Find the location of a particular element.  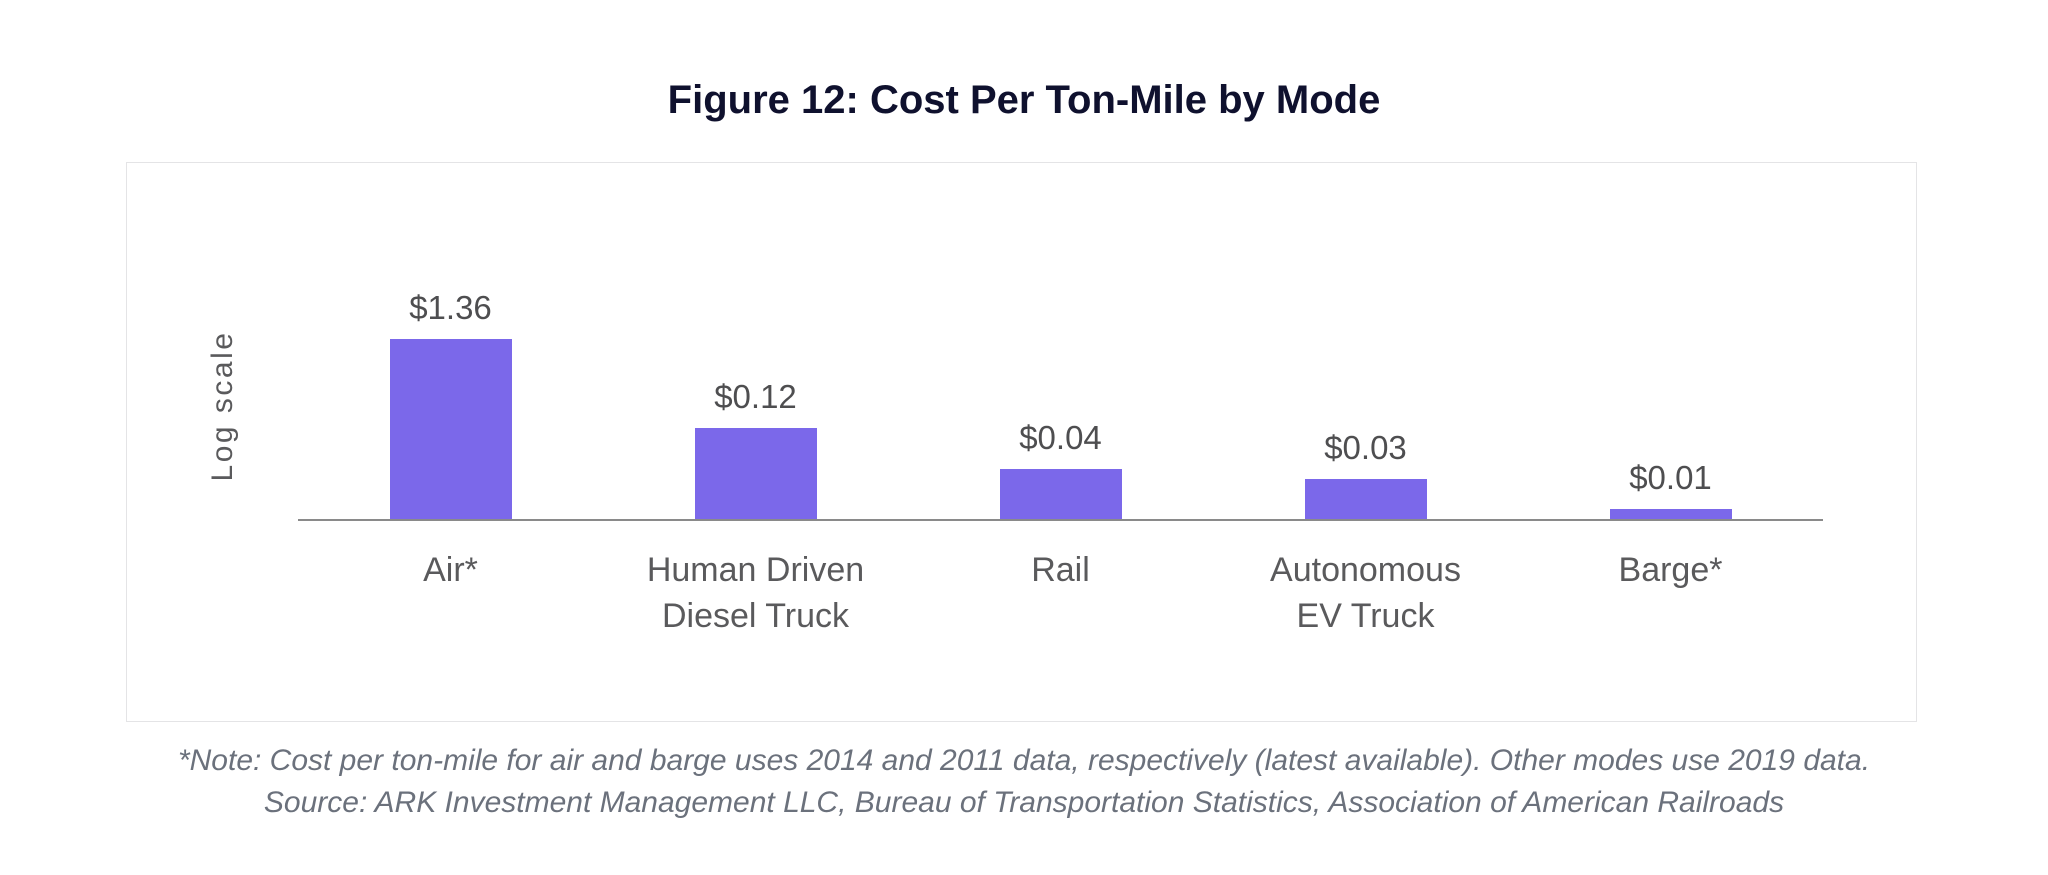

bar-value-label: $0.04 is located at coordinates (1060, 437).